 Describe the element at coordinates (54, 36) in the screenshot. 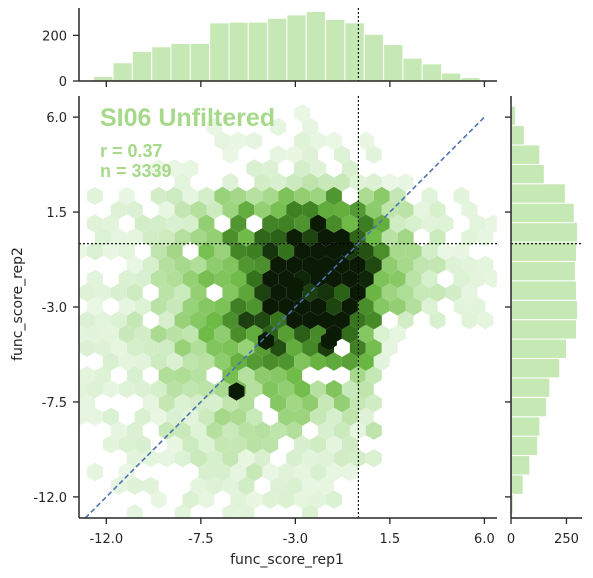

I see `x-hist-count-label: 200` at that location.